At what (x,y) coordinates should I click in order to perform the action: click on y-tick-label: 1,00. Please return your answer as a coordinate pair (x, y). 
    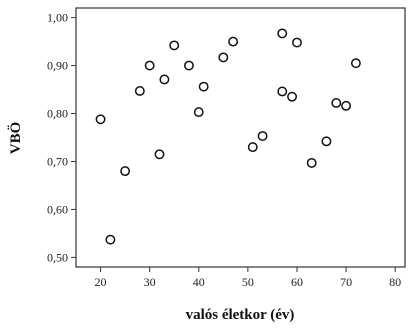
    Looking at the image, I should click on (57, 18).